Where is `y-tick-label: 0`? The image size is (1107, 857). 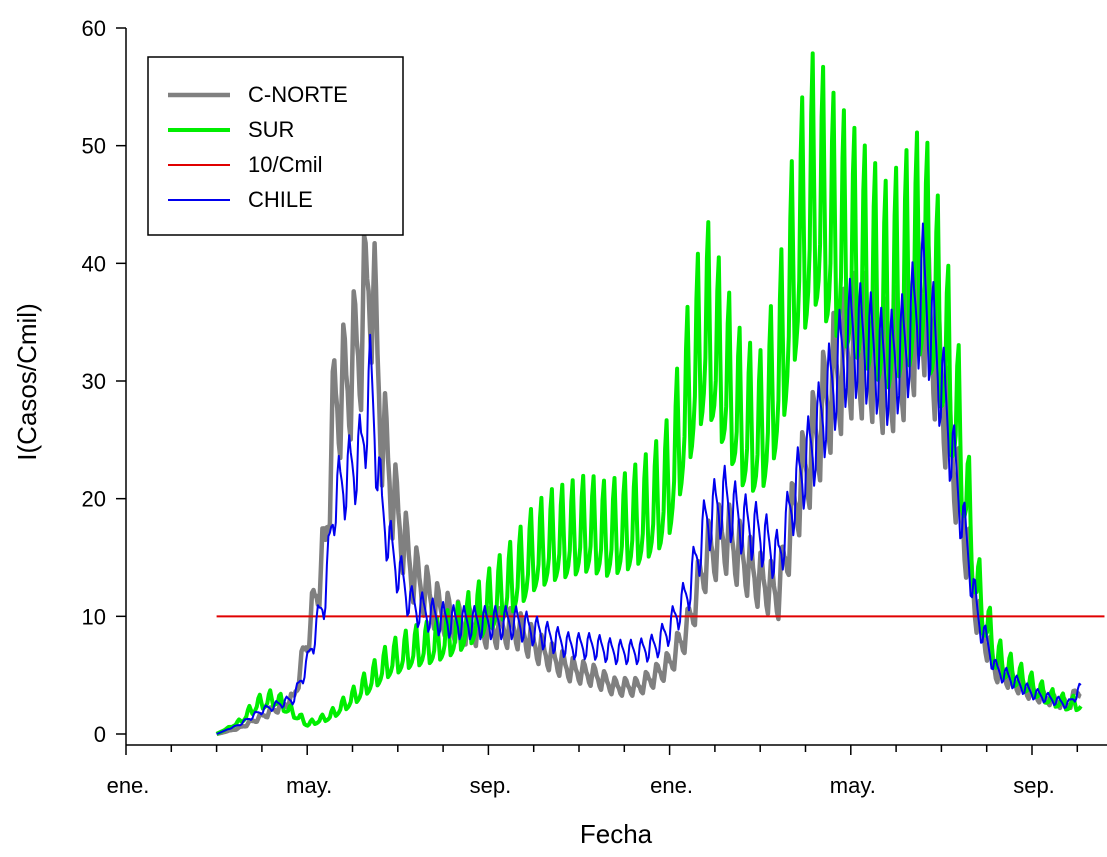 y-tick-label: 0 is located at coordinates (100, 734).